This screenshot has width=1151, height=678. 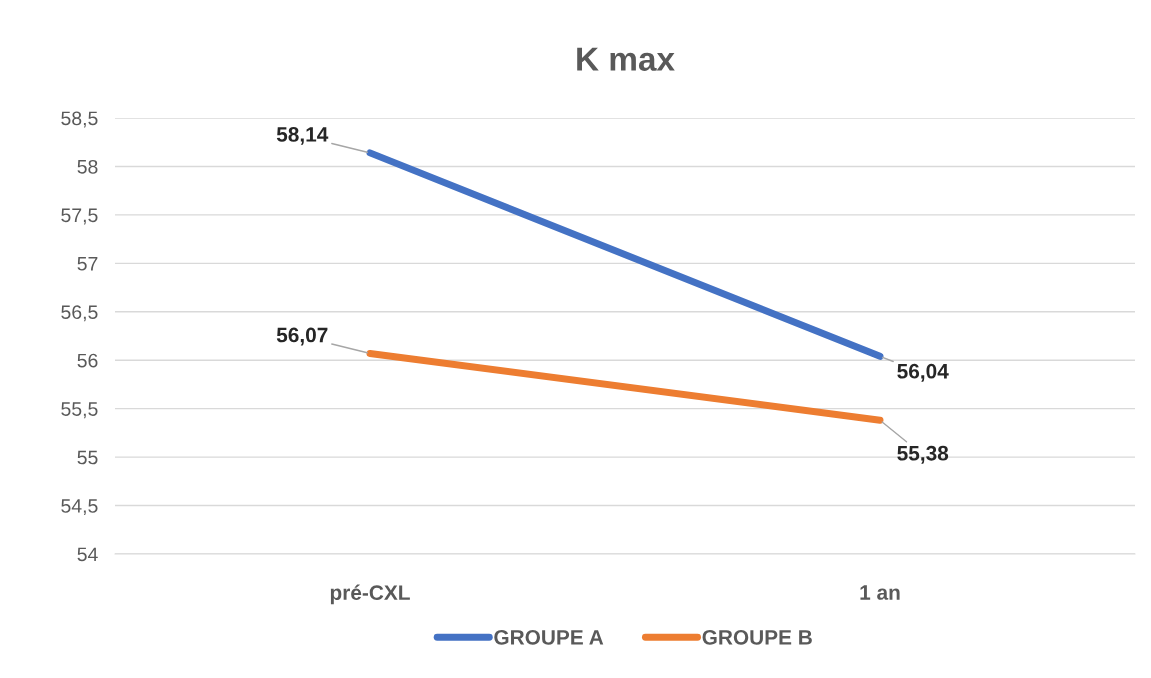 What do you see at coordinates (79, 410) in the screenshot?
I see `y-tick-label: 55,5` at bounding box center [79, 410].